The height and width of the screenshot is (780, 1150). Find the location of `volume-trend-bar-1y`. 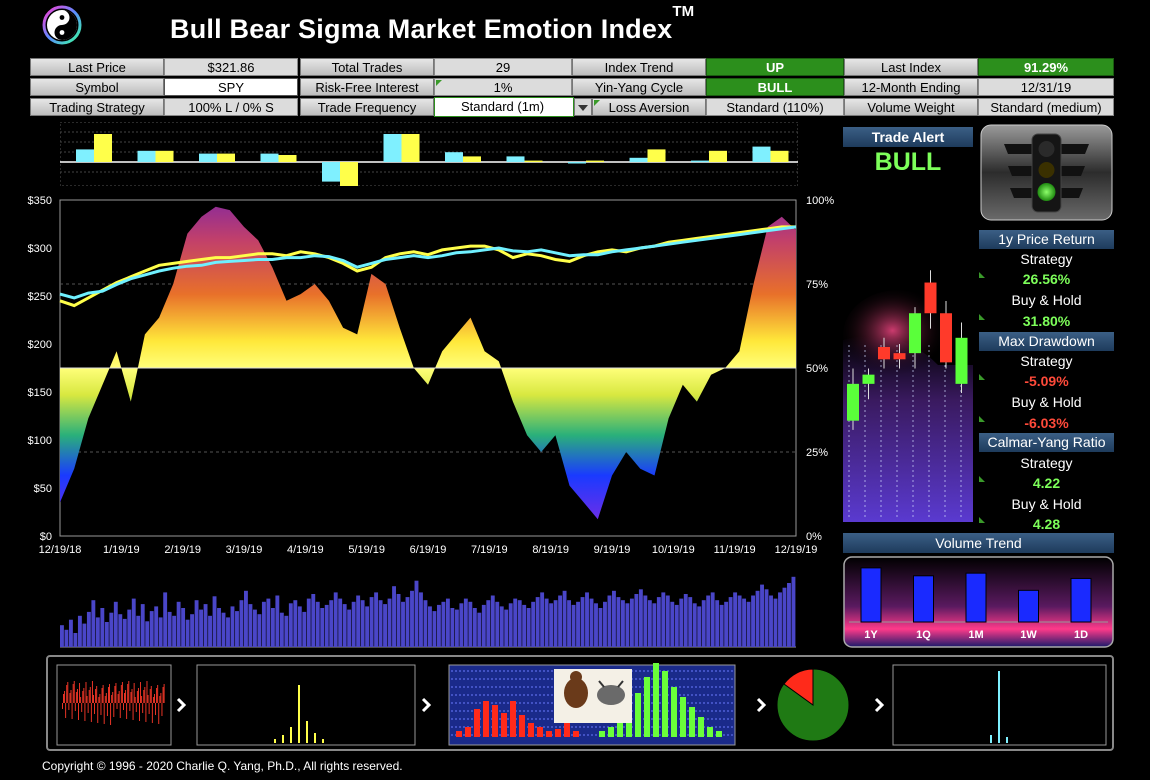

volume-trend-bar-1y is located at coordinates (871, 595).